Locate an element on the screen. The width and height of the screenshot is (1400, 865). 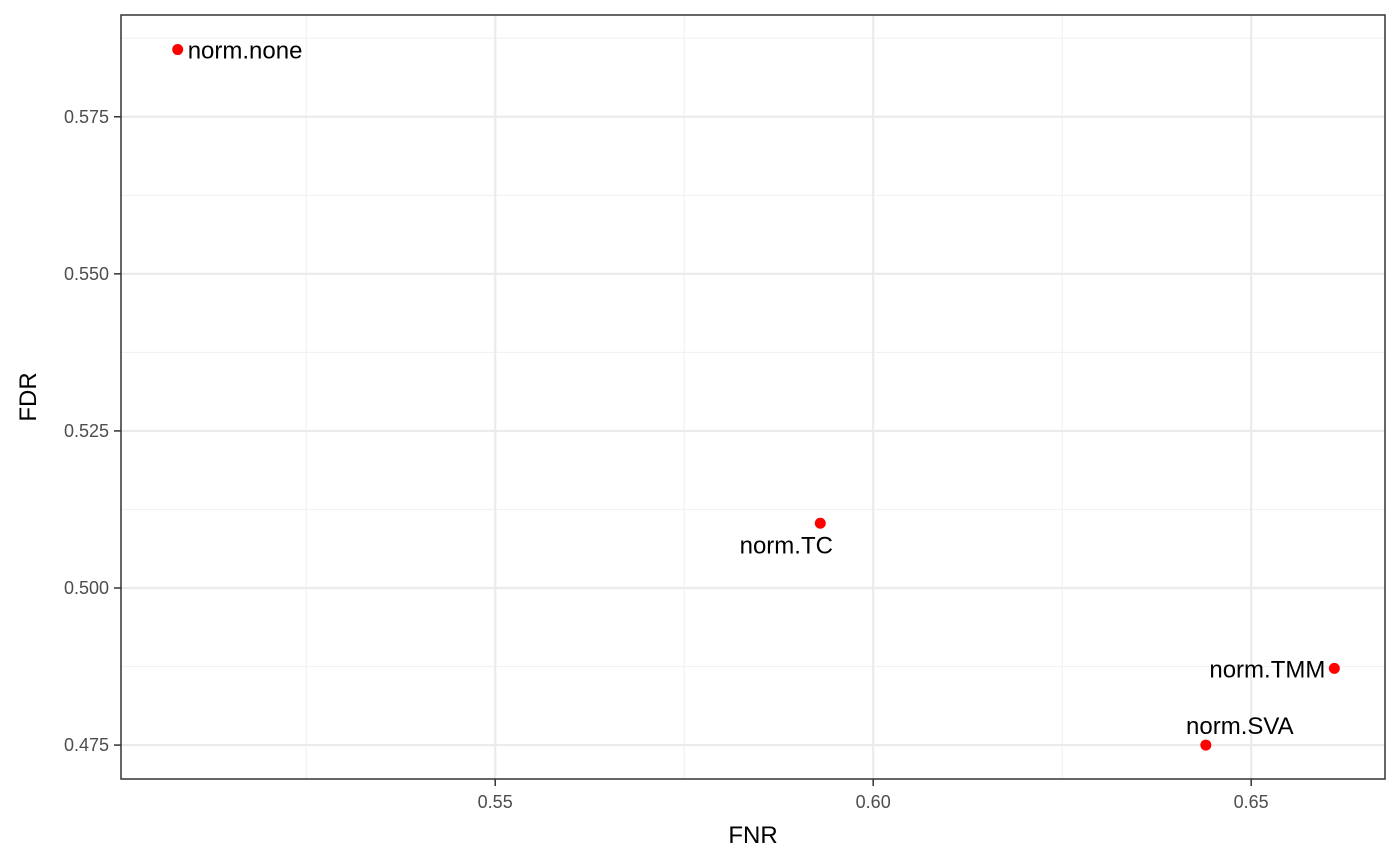
y-tick-label: 0.475 is located at coordinates (86, 745).